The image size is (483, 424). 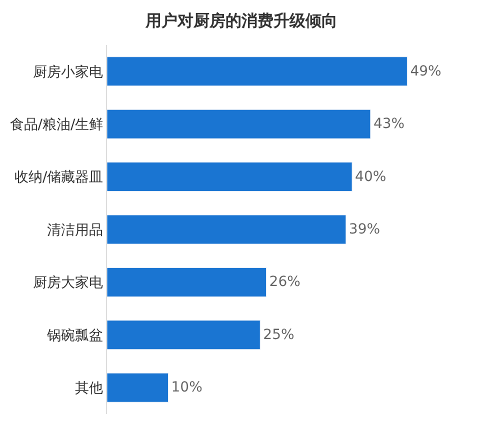 What do you see at coordinates (284, 282) in the screenshot?
I see `data-label: 26%` at bounding box center [284, 282].